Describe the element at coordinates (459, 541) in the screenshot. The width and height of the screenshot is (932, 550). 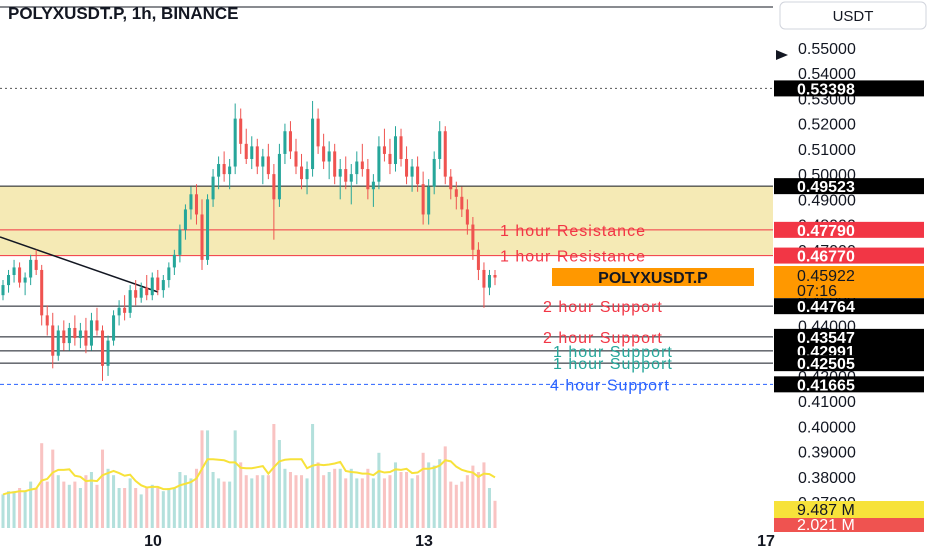
I see `time-axis: 10 13 17` at that location.